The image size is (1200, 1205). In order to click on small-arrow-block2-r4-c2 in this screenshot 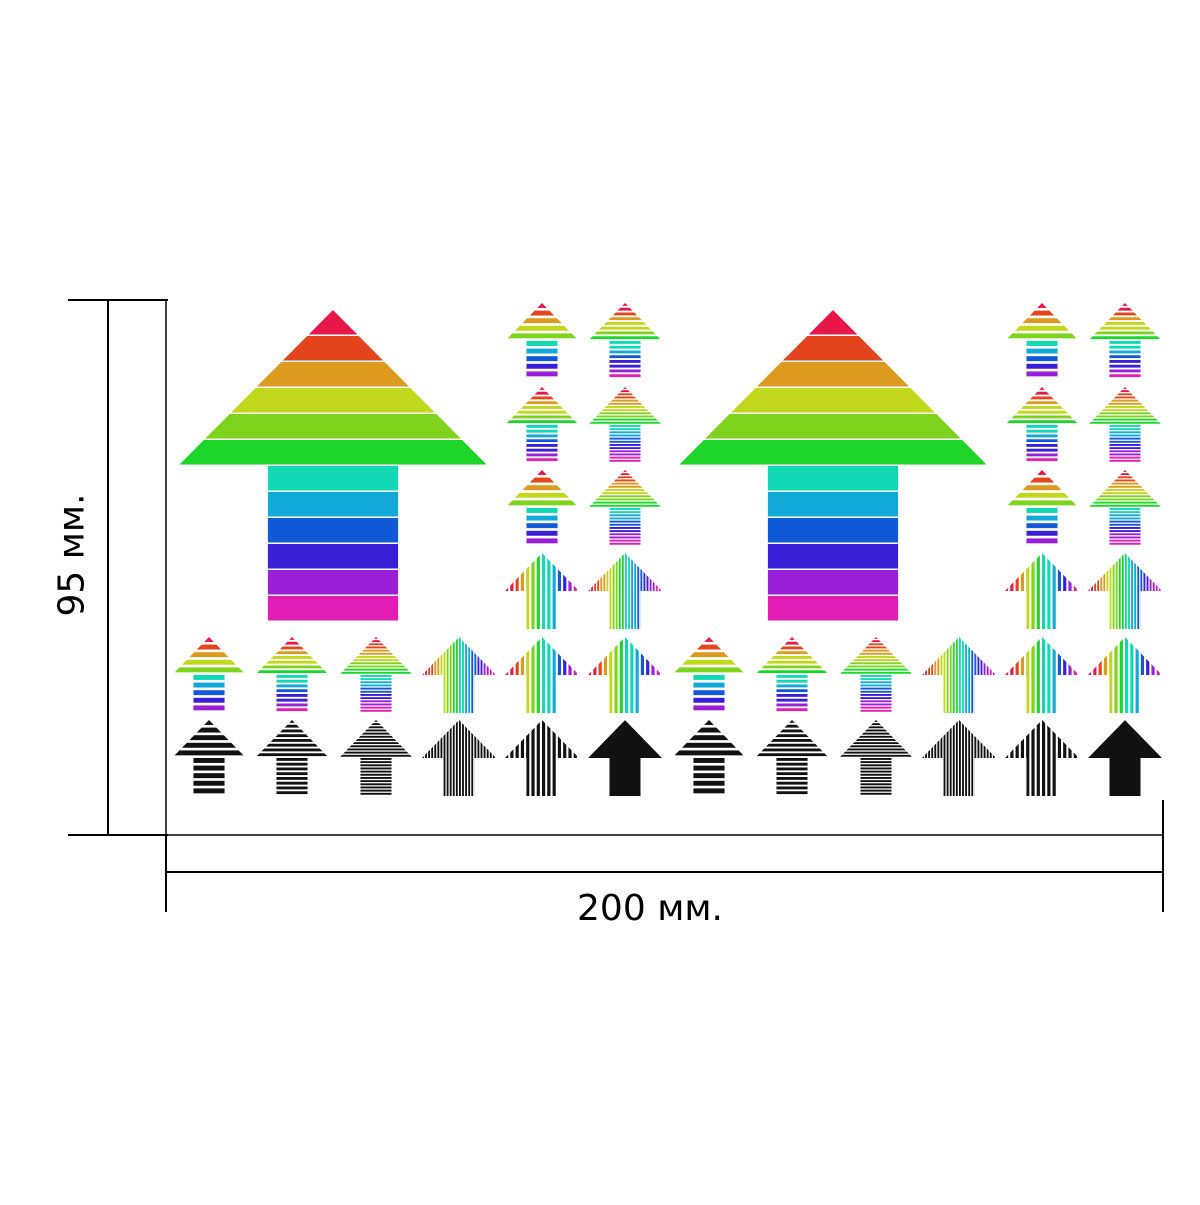, I will do `click(1124, 591)`.